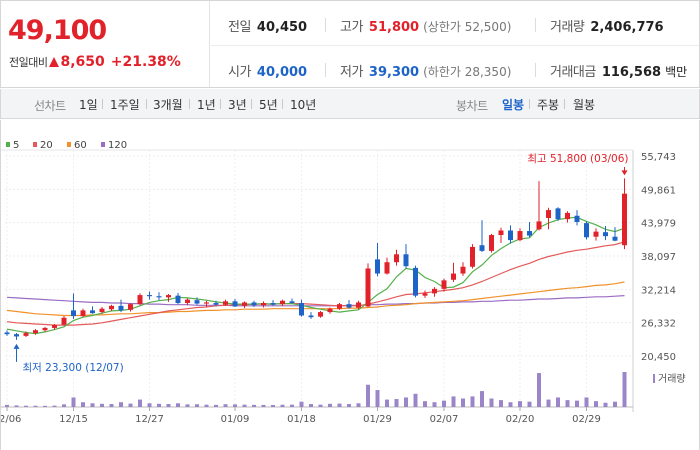 This screenshot has width=700, height=450. I want to click on tab-monthly: 월봉, so click(584, 105).